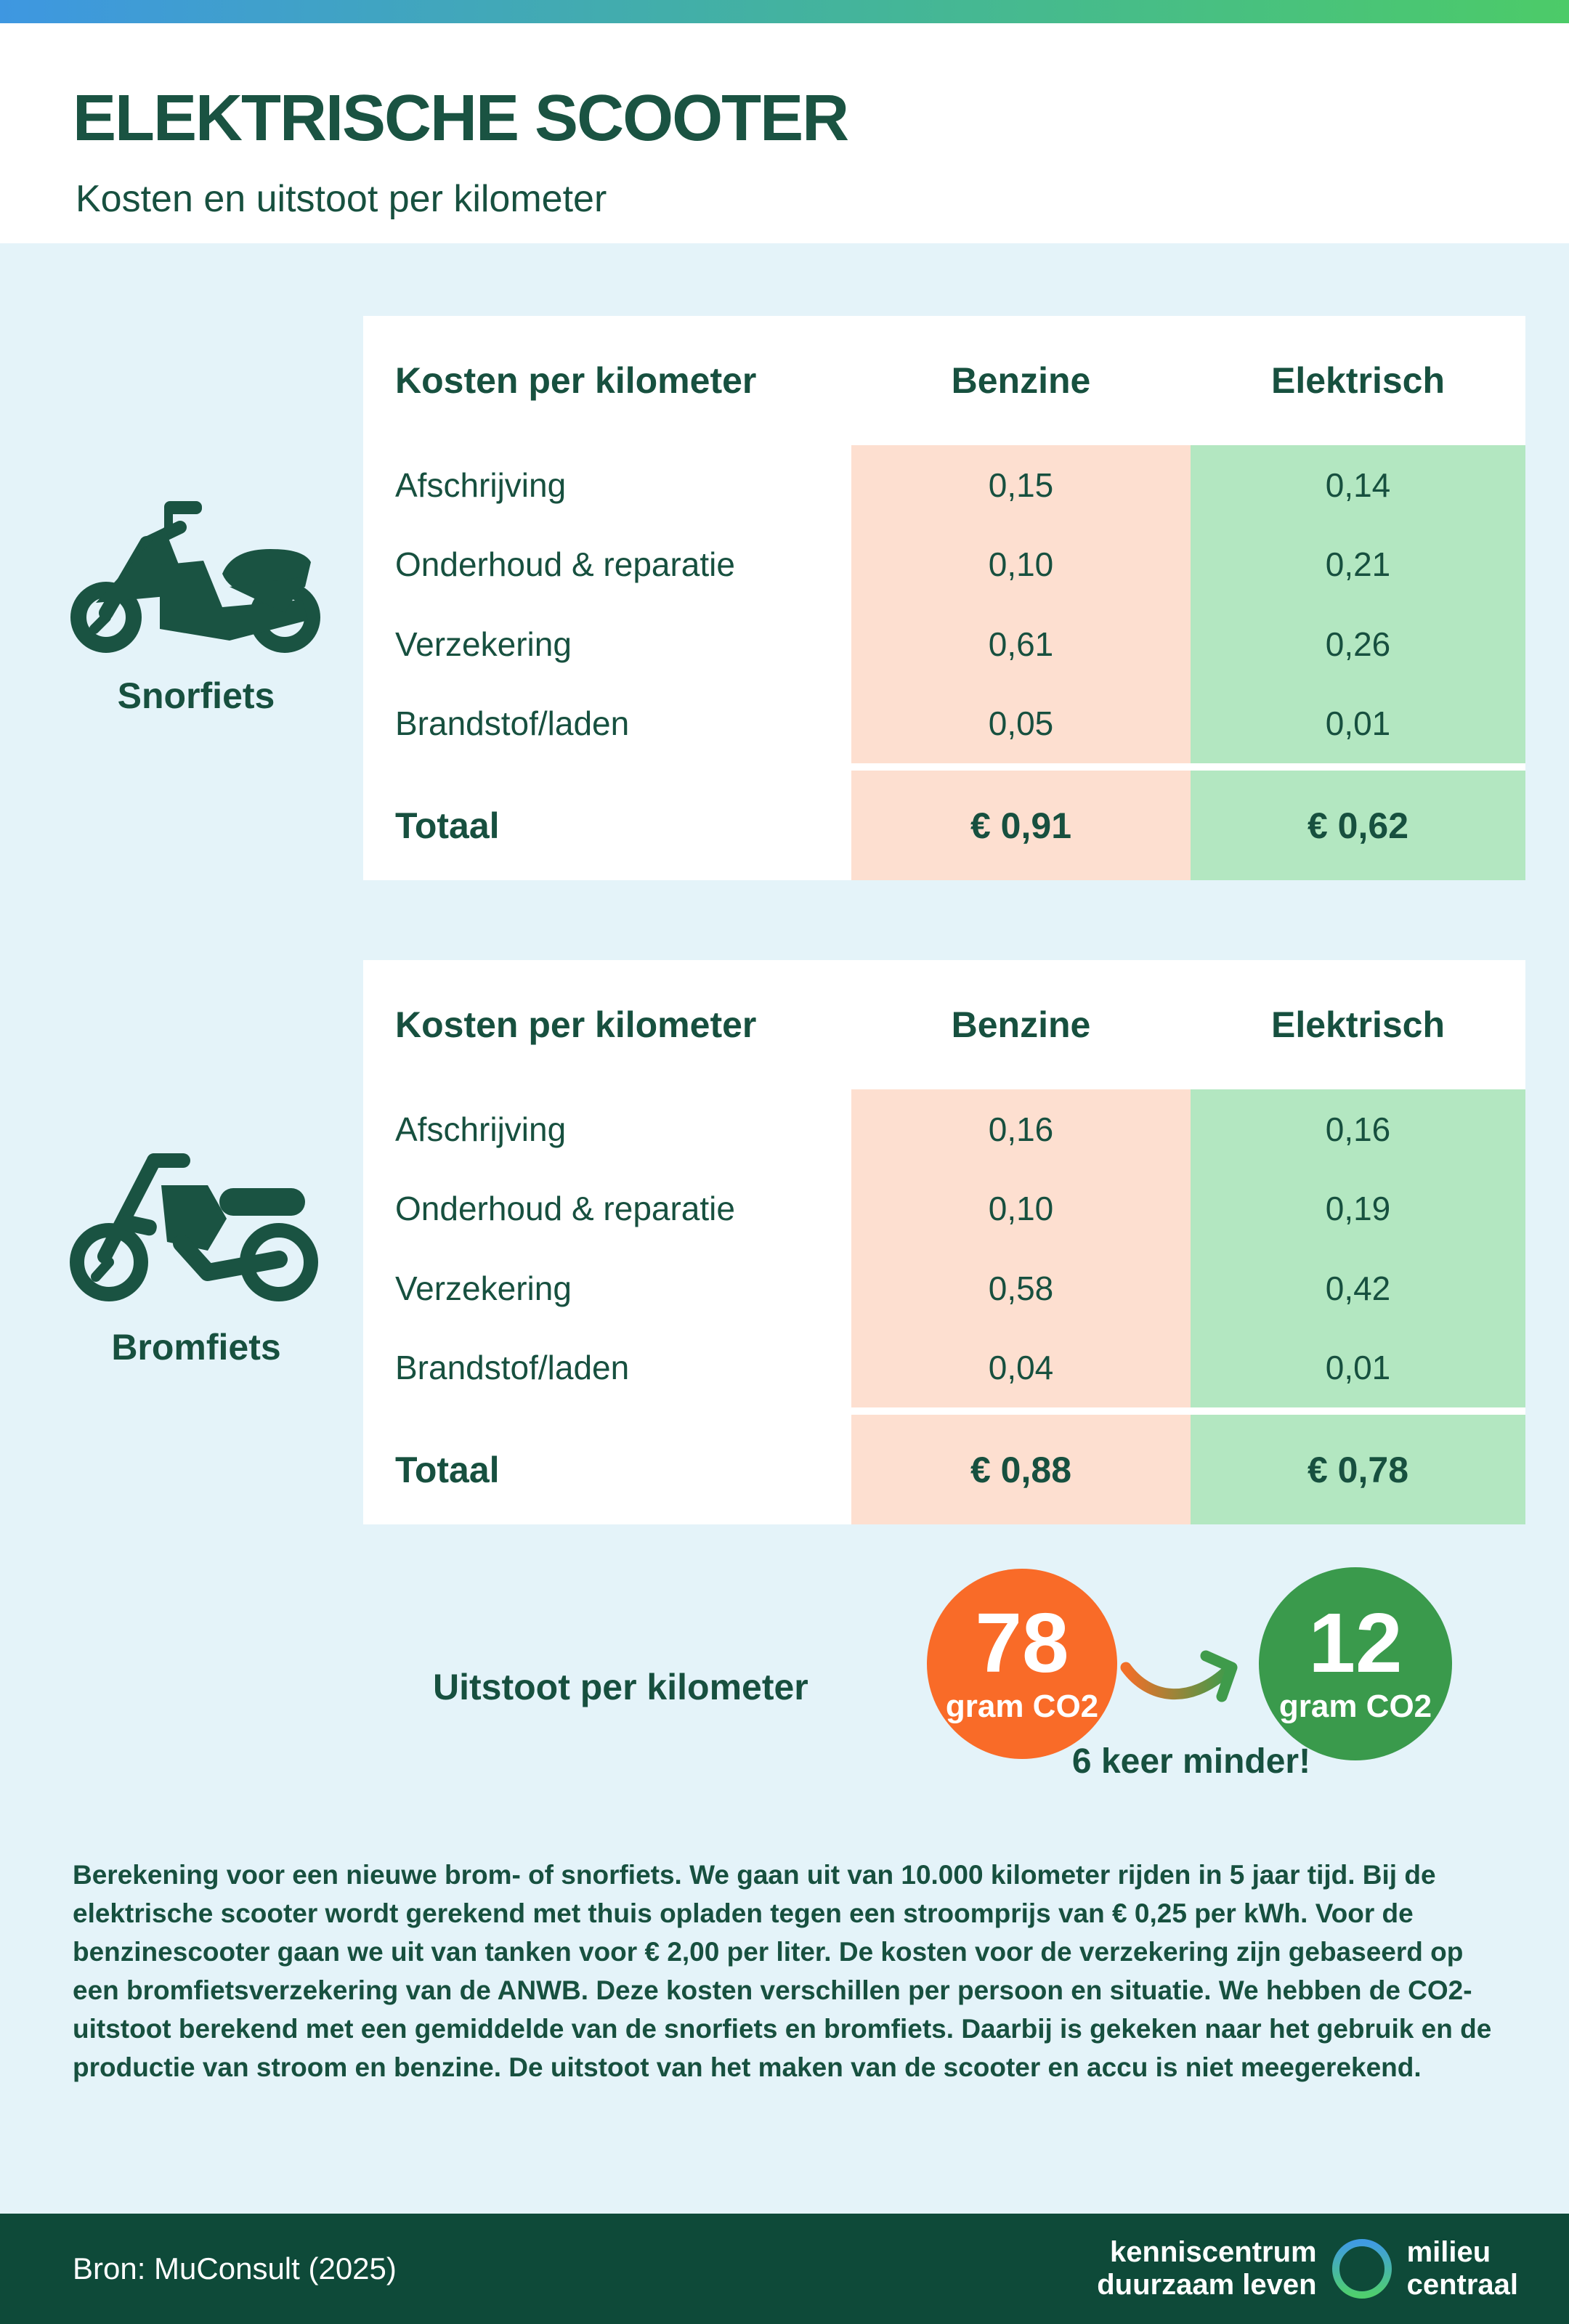 The height and width of the screenshot is (2324, 1569). Describe the element at coordinates (195, 577) in the screenshot. I see `scooter-icon` at that location.